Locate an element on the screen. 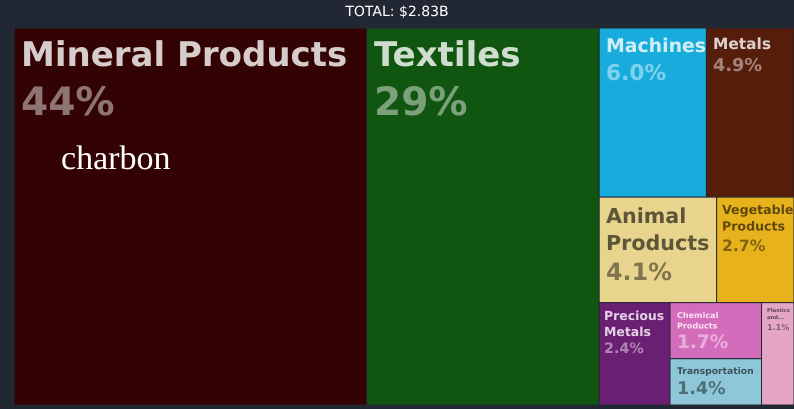 This screenshot has height=409, width=794. data-label: 6.0% is located at coordinates (636, 73).